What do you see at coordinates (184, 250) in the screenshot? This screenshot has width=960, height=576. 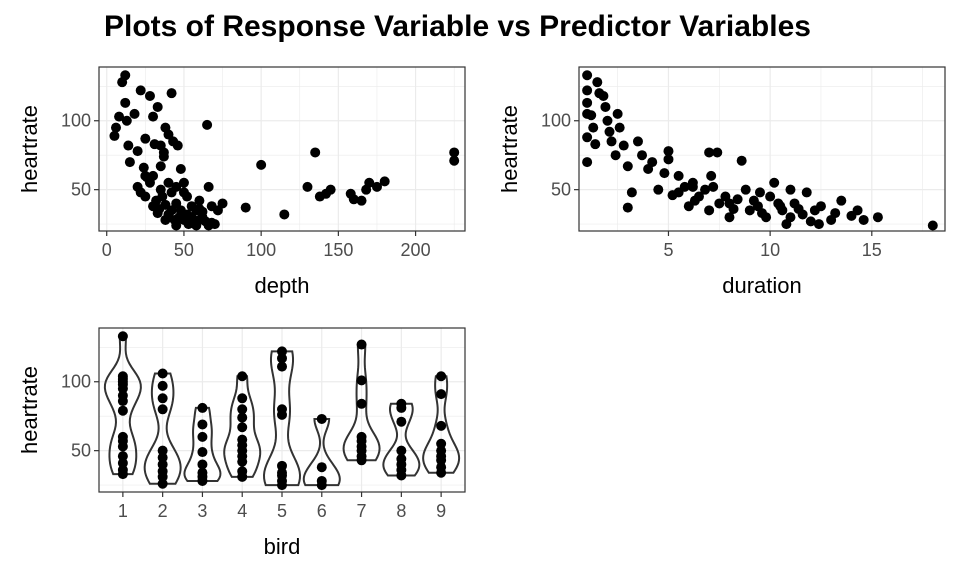 I see `x-tick-label: 50` at bounding box center [184, 250].